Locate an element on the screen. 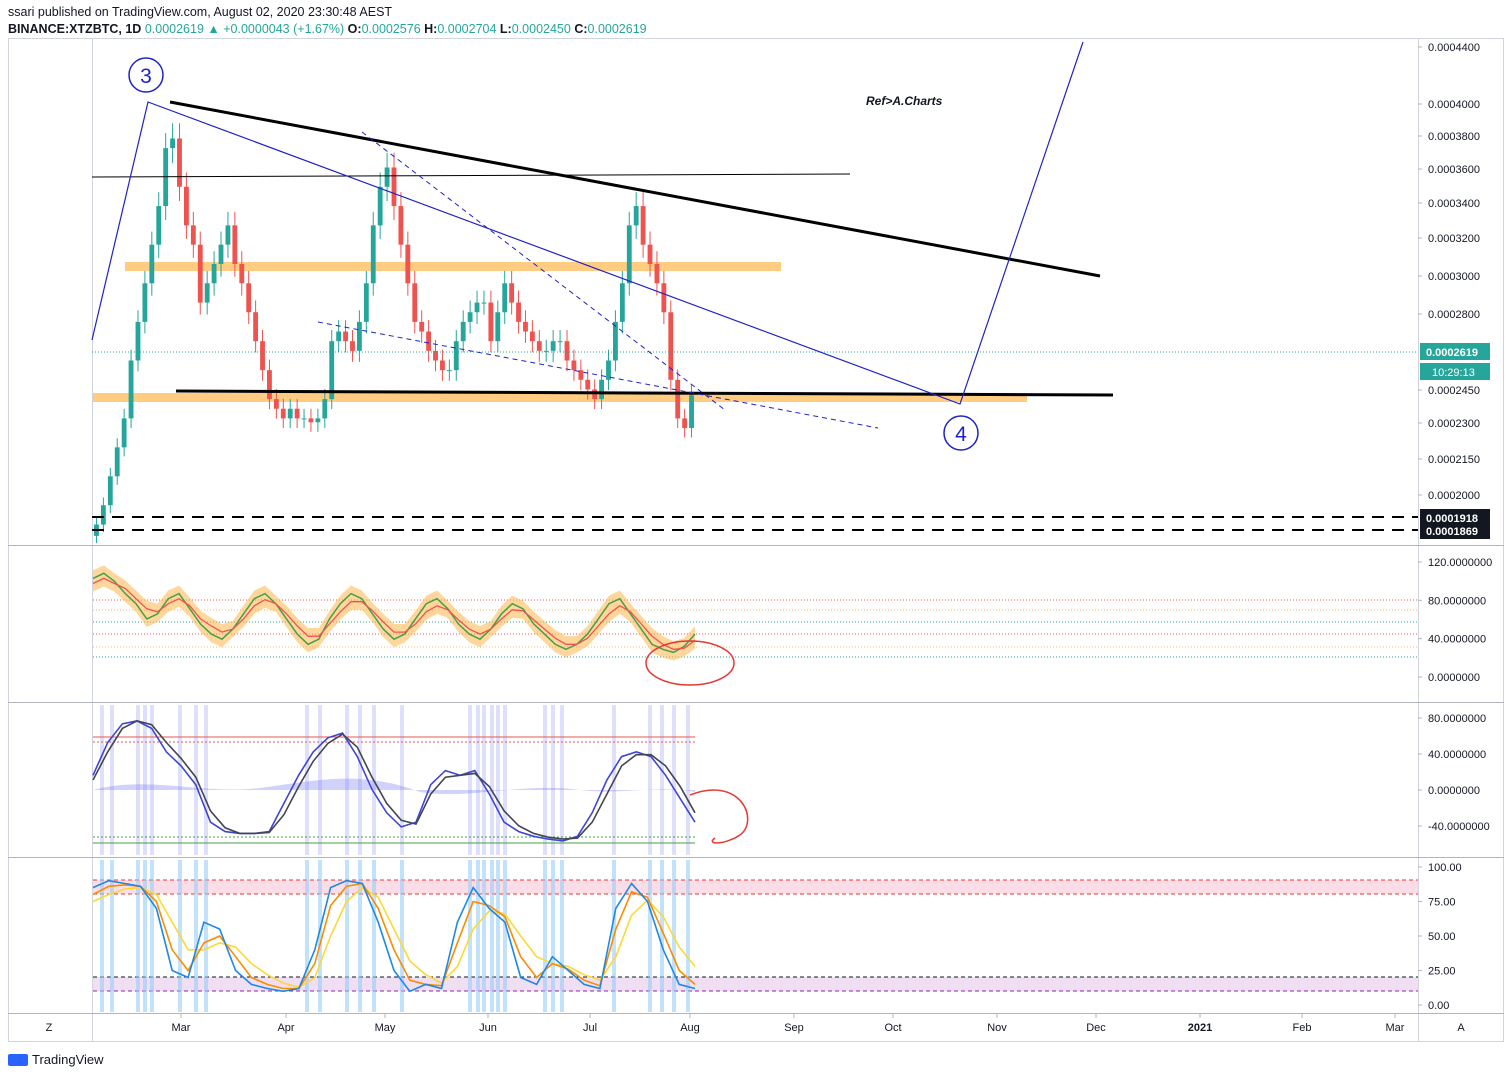  stoch-axis: 100.00 75.00 50.00 25.00 0.00 is located at coordinates (1440, 937).